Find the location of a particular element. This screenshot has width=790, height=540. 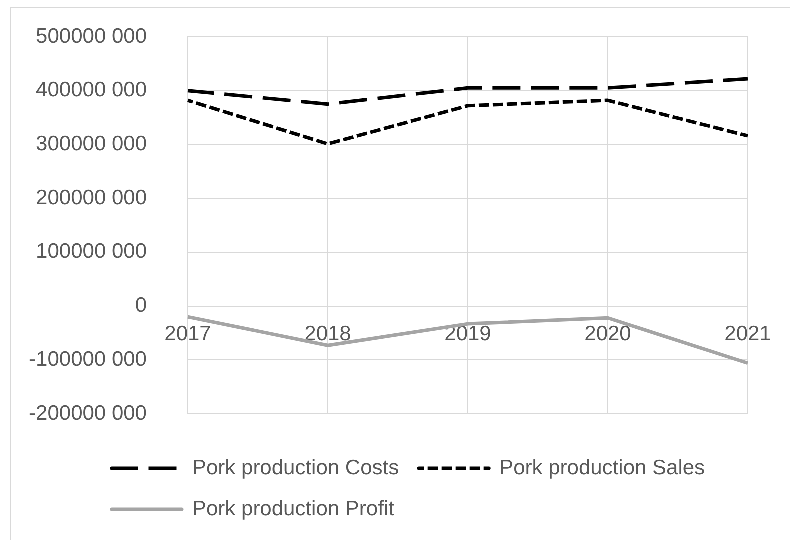

y-tick-label: -100000 000 is located at coordinates (88, 359).